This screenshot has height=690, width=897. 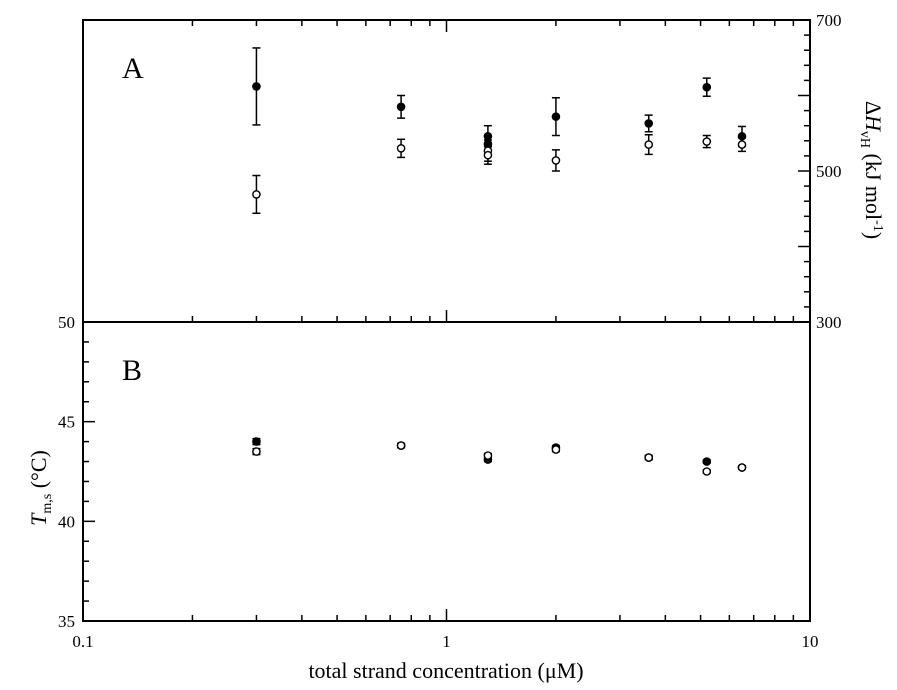 What do you see at coordinates (132, 370) in the screenshot?
I see `panel-label-b: B` at bounding box center [132, 370].